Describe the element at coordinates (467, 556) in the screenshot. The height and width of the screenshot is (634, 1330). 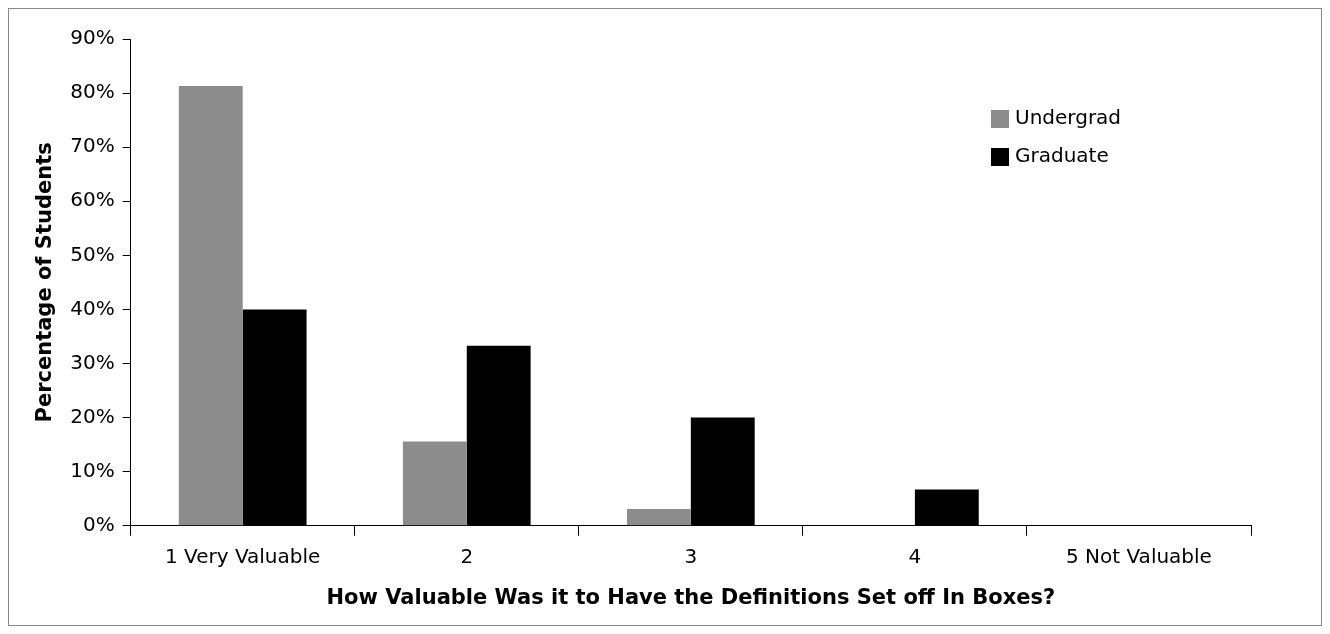
I see `x-tick-label: 2` at that location.